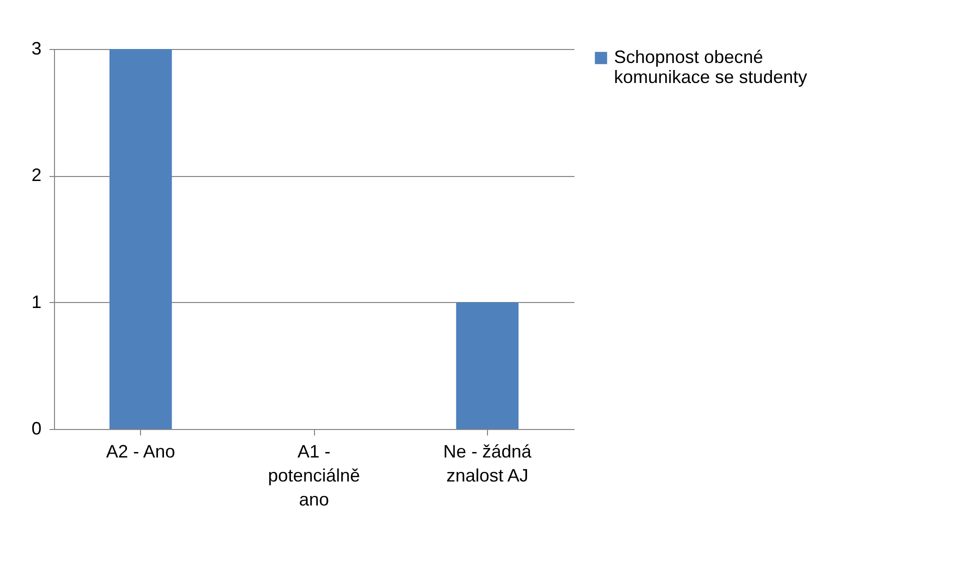 The image size is (978, 578). What do you see at coordinates (36, 302) in the screenshot?
I see `y-tick-label: 1` at bounding box center [36, 302].